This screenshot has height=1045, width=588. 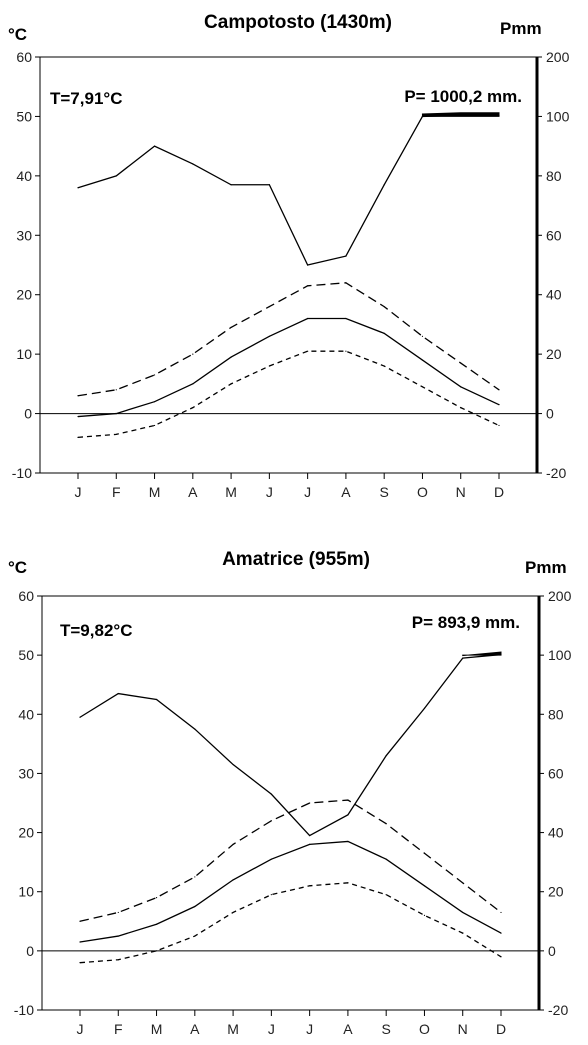 I want to click on left-axis-unit: °C, so click(x=17, y=567).